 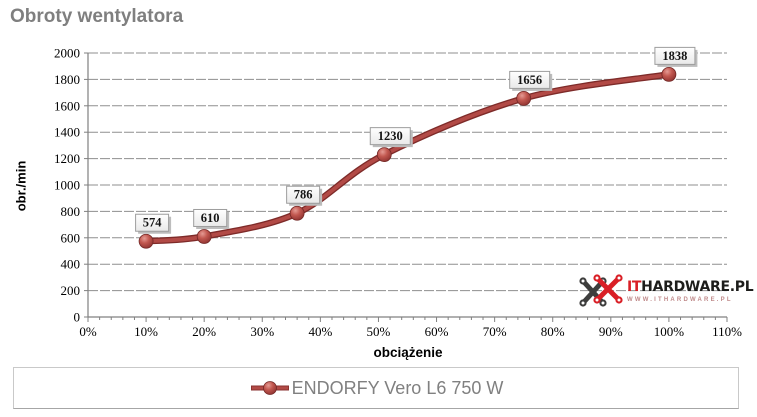 I want to click on data-label: 786, so click(x=304, y=195).